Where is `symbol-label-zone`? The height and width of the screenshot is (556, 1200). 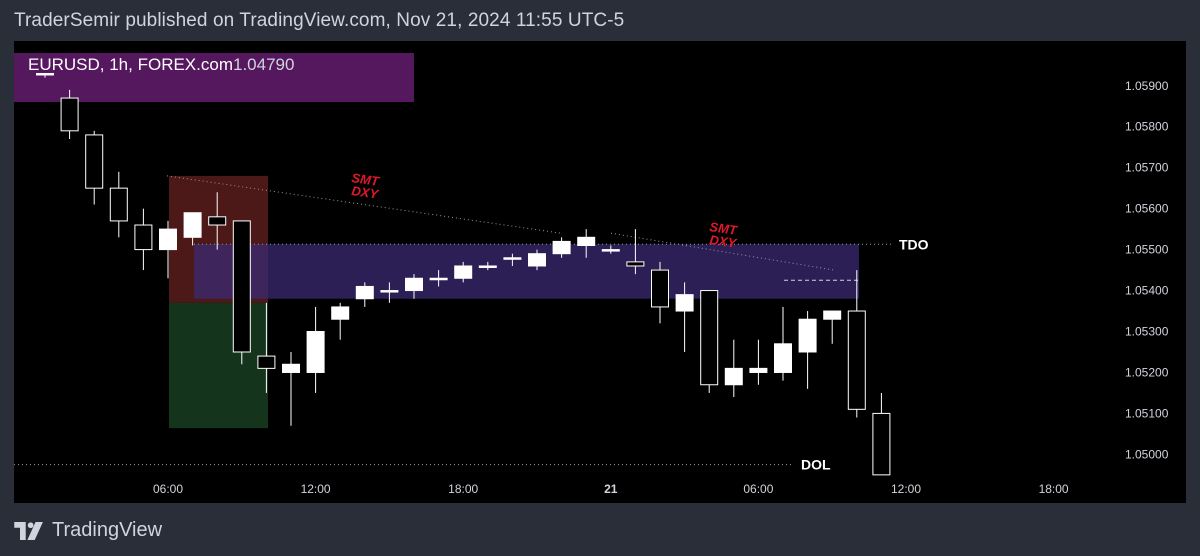 symbol-label-zone is located at coordinates (214, 77).